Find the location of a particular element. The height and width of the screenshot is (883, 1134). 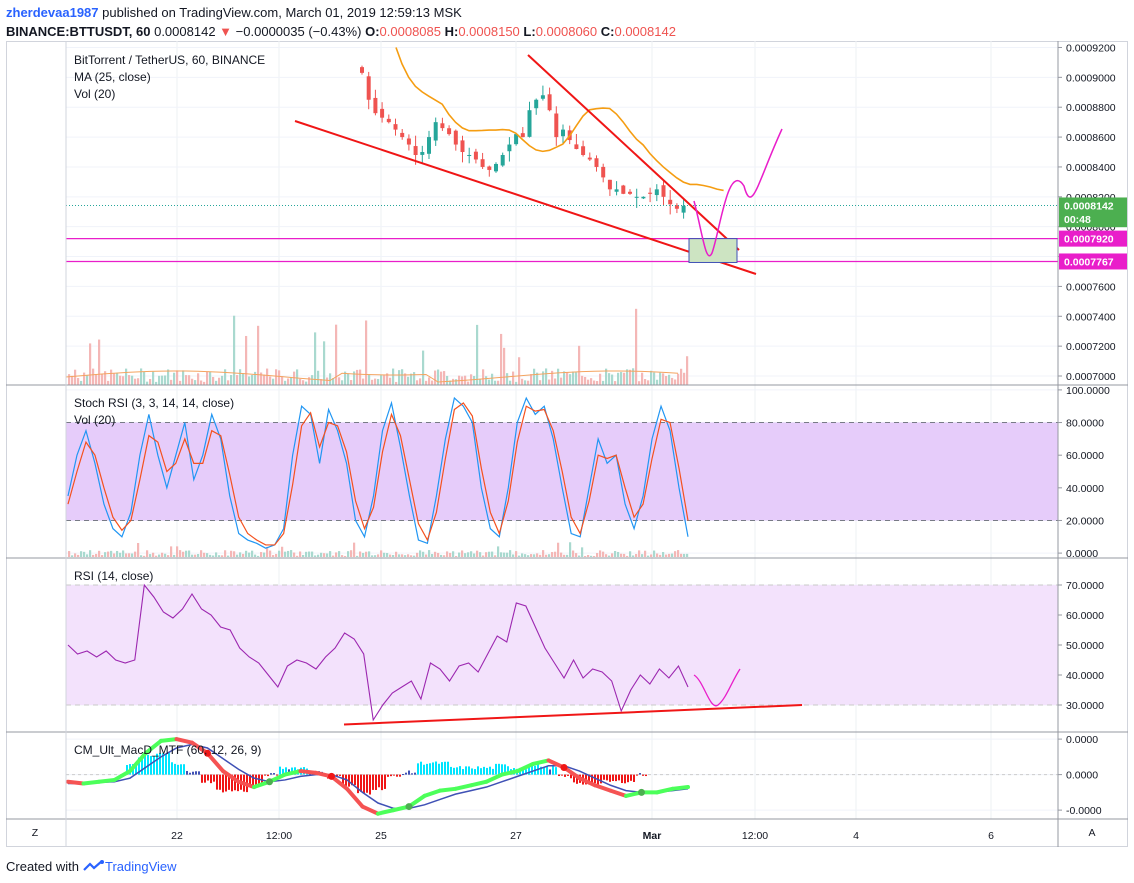

tradingview-link: TradingView is located at coordinates (130, 866).